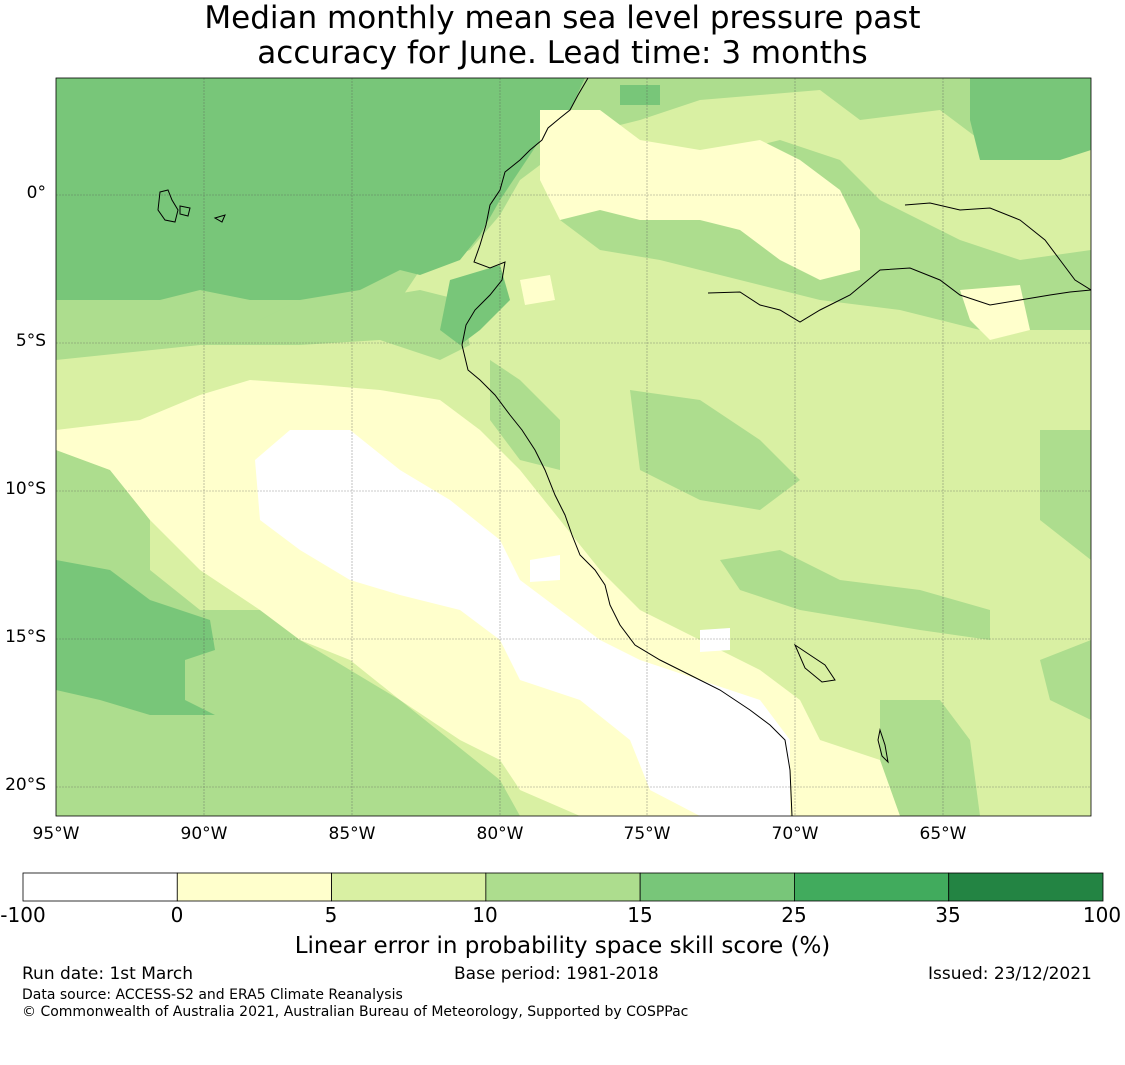 Image resolution: width=1125 pixels, height=1065 pixels. I want to click on field-region-15-25-gulf, so click(475, 305).